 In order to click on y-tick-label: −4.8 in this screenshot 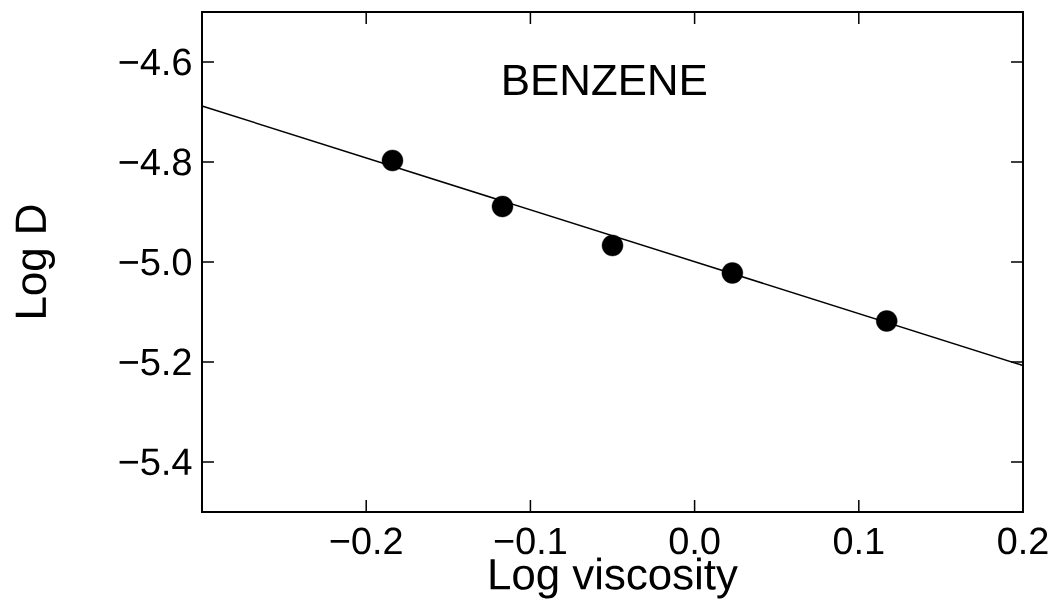, I will do `click(155, 162)`.